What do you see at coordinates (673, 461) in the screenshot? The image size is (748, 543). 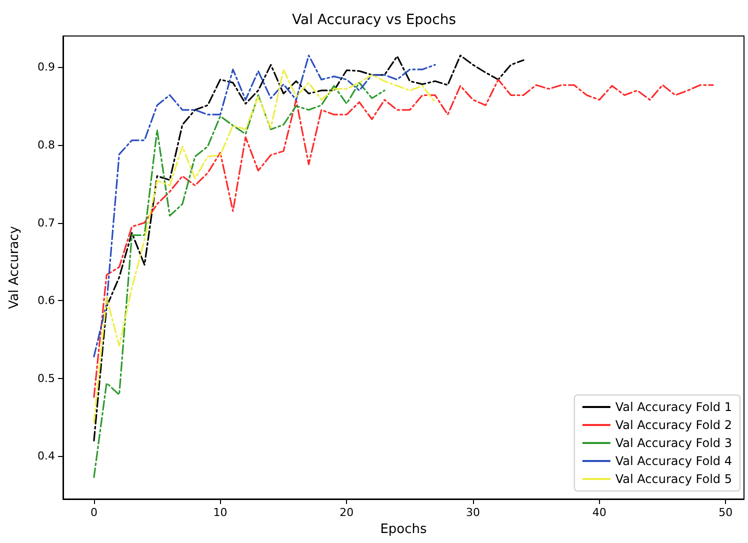 I see `legend-label: Val Accuracy Fold 4` at bounding box center [673, 461].